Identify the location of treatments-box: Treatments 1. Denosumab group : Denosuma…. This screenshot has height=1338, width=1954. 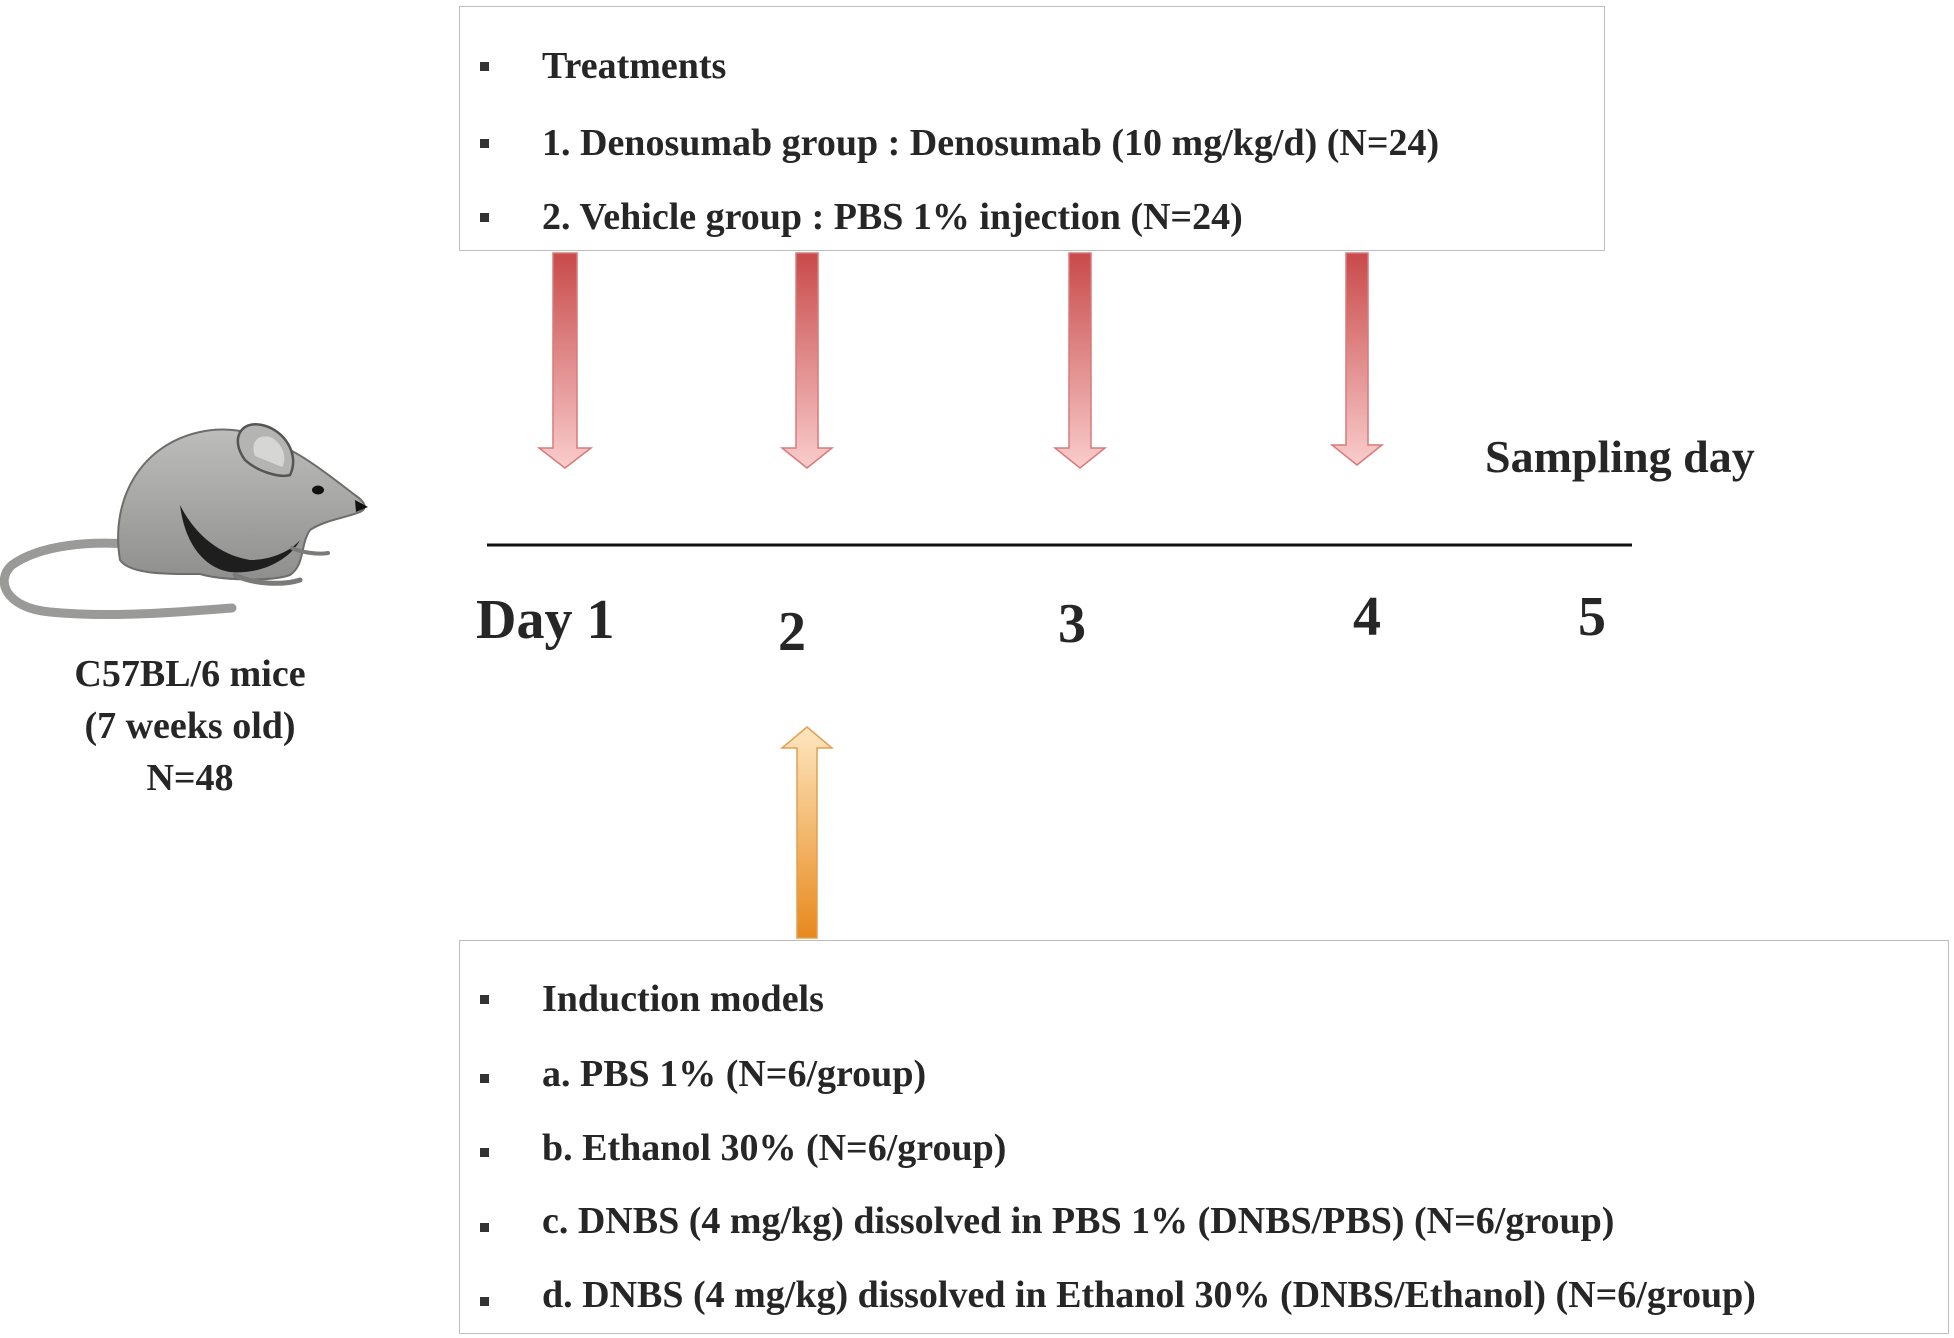
(1032, 128).